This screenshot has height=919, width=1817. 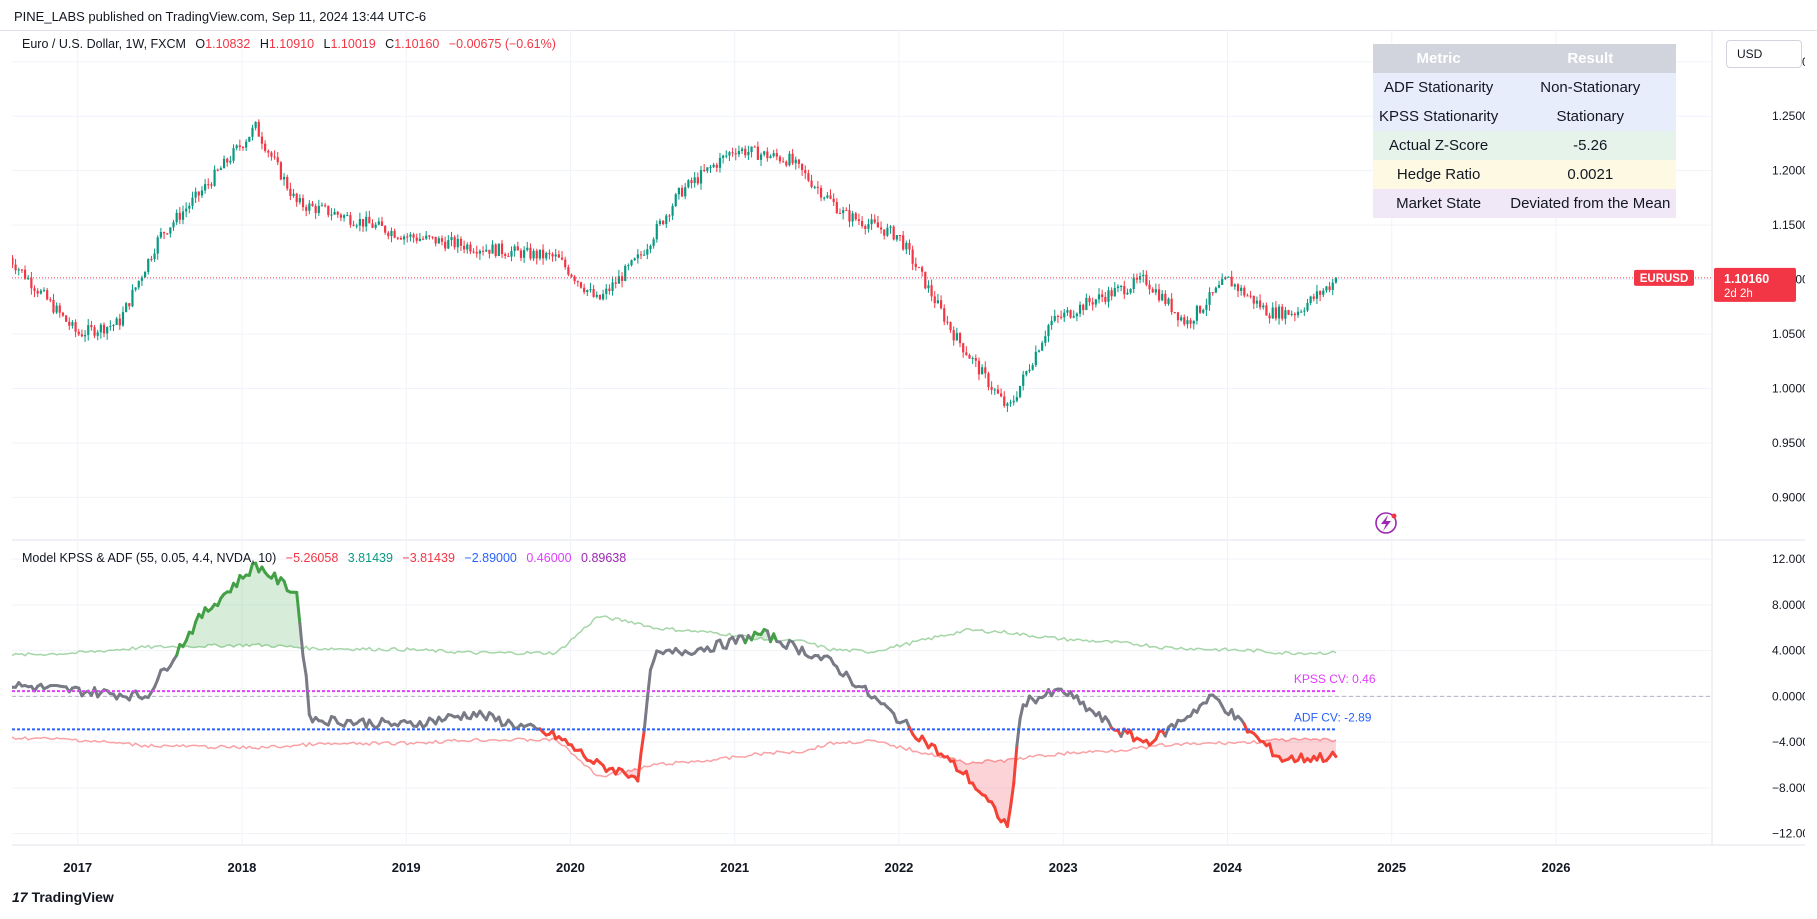 What do you see at coordinates (1788, 651) in the screenshot?
I see `indicator-axis-label: 4.00000` at bounding box center [1788, 651].